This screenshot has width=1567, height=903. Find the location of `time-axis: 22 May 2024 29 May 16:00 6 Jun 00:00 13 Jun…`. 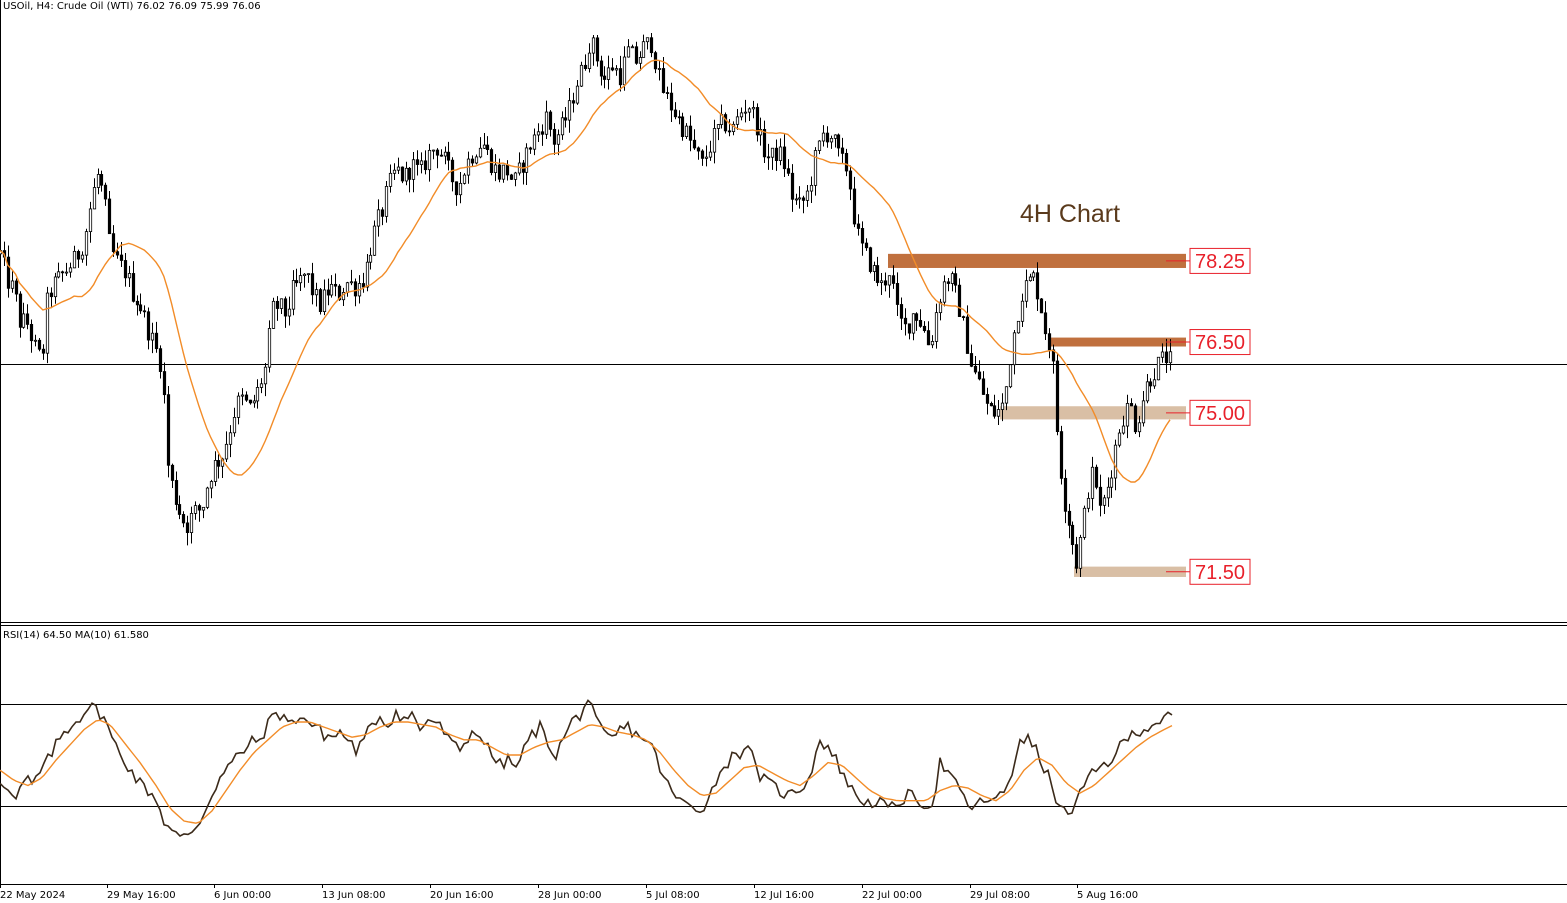

time-axis: 22 May 2024 29 May 16:00 6 Jun 00:00 13 Jun… is located at coordinates (569, 892).